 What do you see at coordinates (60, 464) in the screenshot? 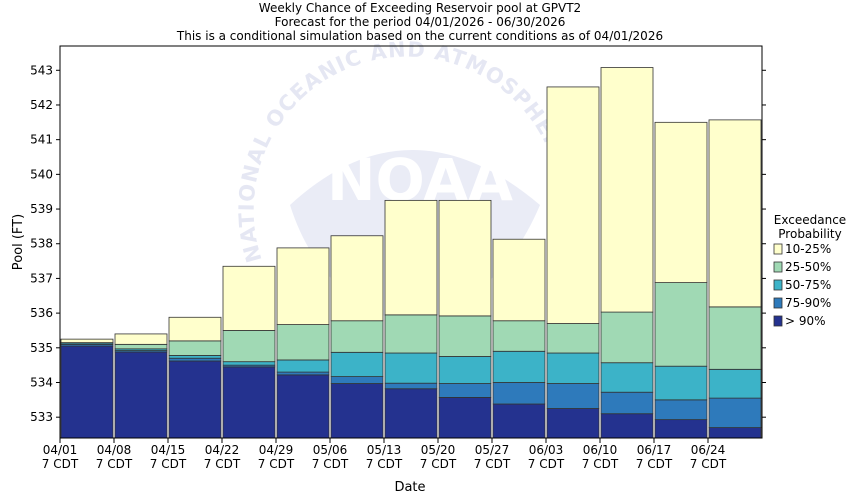
I see `x-tick-tz-0: 7 CDT` at bounding box center [60, 464].